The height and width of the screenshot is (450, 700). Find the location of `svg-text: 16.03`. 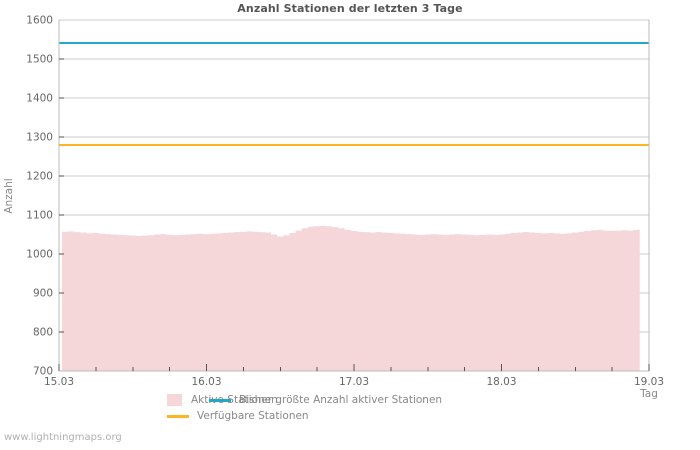

svg-text: 16.03 is located at coordinates (206, 382).